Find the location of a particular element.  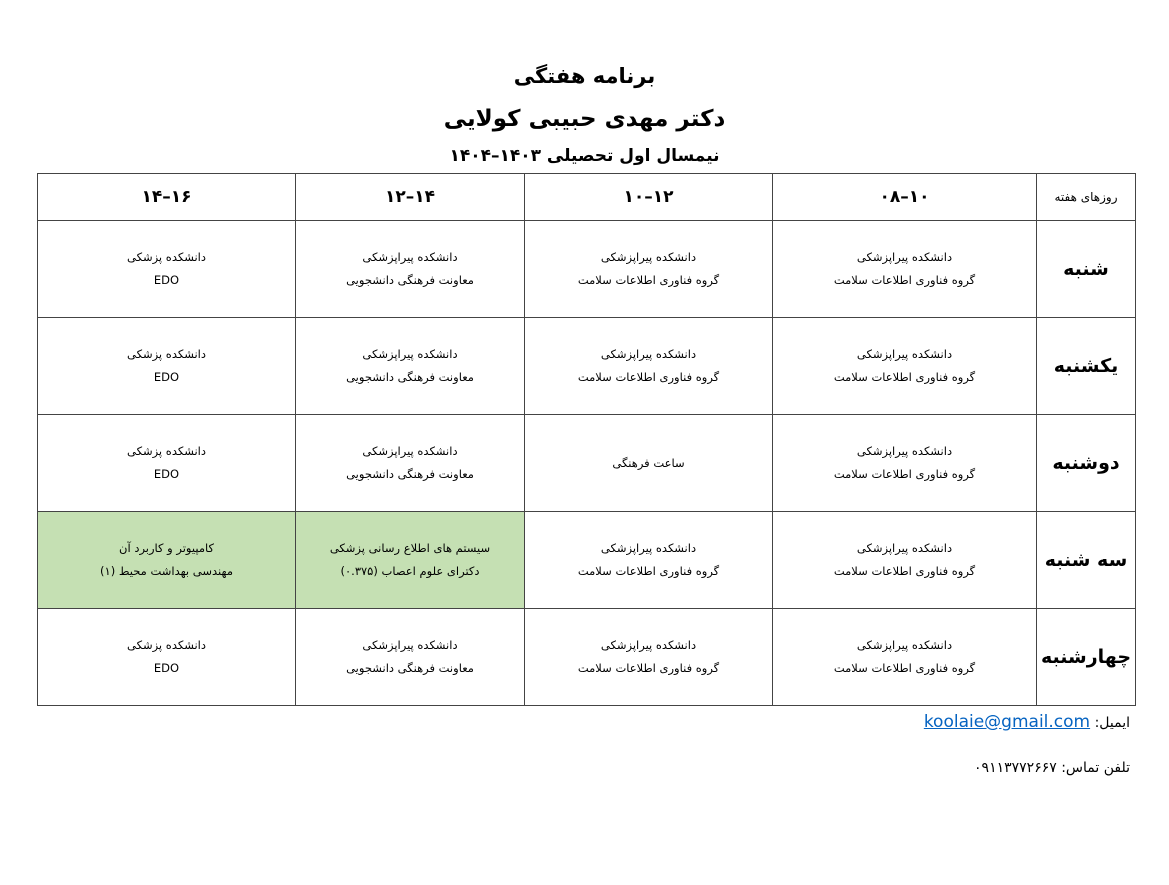

column-header: ۱۴–۱۶ is located at coordinates (166, 197).